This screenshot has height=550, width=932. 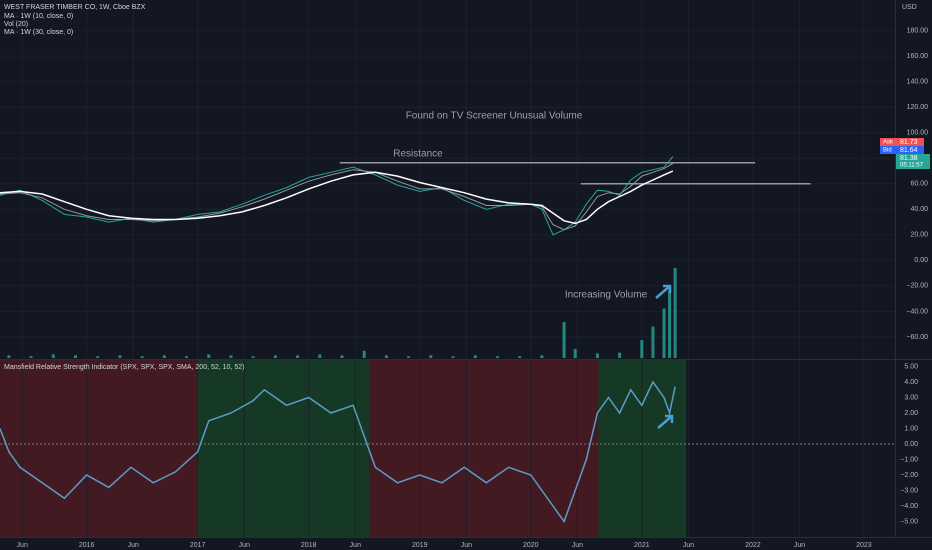 I want to click on bid-label: Bid, so click(x=887, y=151).